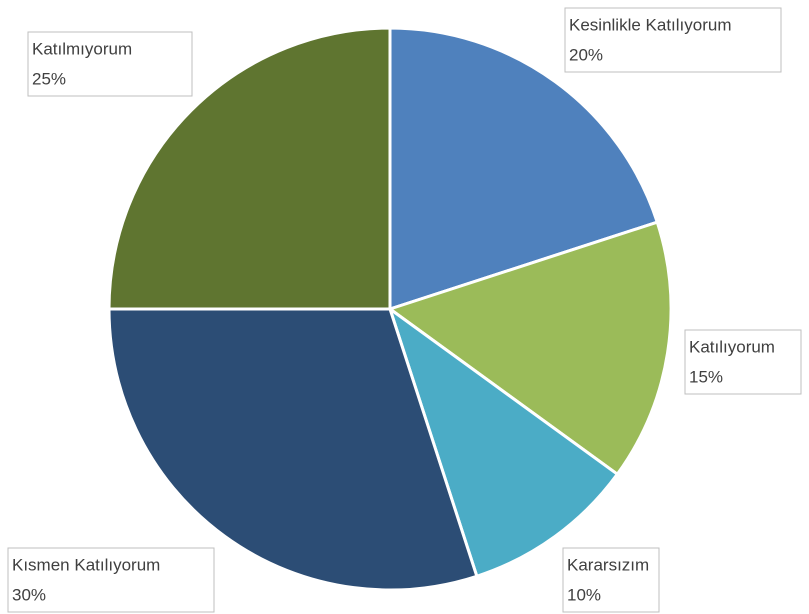 This screenshot has height=614, width=809. Describe the element at coordinates (650, 24) in the screenshot. I see `category-label: Kesinlikle Katılıyorum` at that location.